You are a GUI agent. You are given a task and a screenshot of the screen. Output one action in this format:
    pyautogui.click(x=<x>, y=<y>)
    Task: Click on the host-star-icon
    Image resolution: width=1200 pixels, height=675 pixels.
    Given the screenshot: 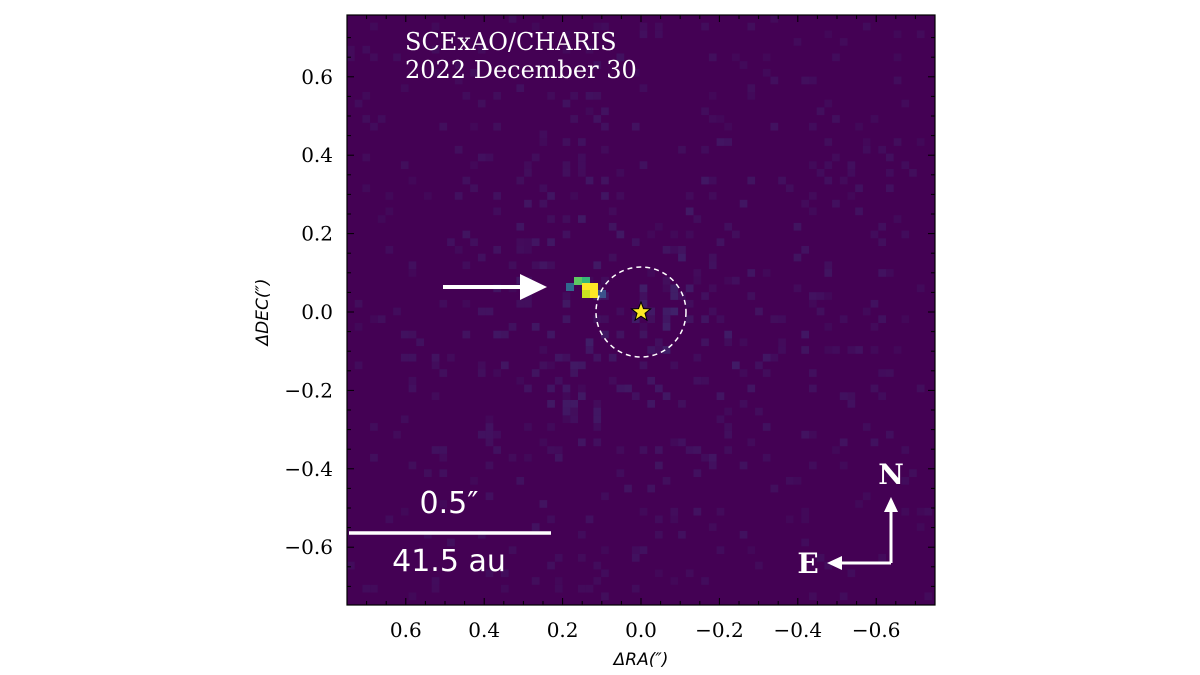 What is the action you would take?
    pyautogui.click(x=641, y=311)
    